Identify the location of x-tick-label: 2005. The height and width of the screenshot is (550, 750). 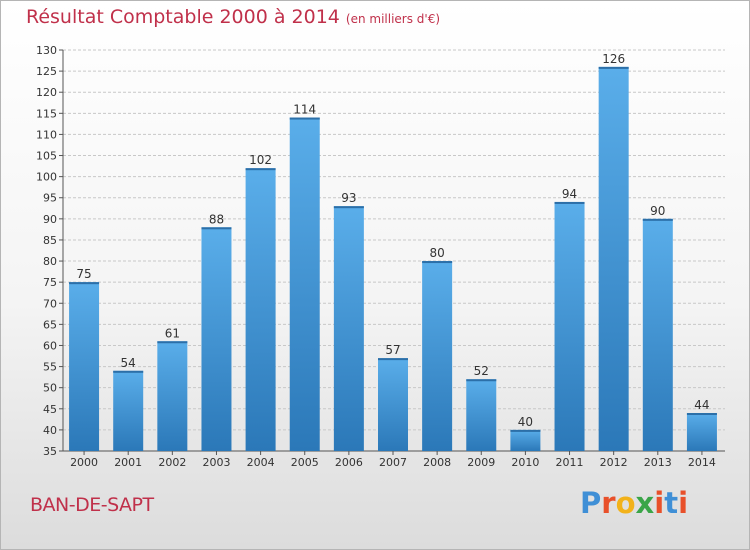
(305, 462).